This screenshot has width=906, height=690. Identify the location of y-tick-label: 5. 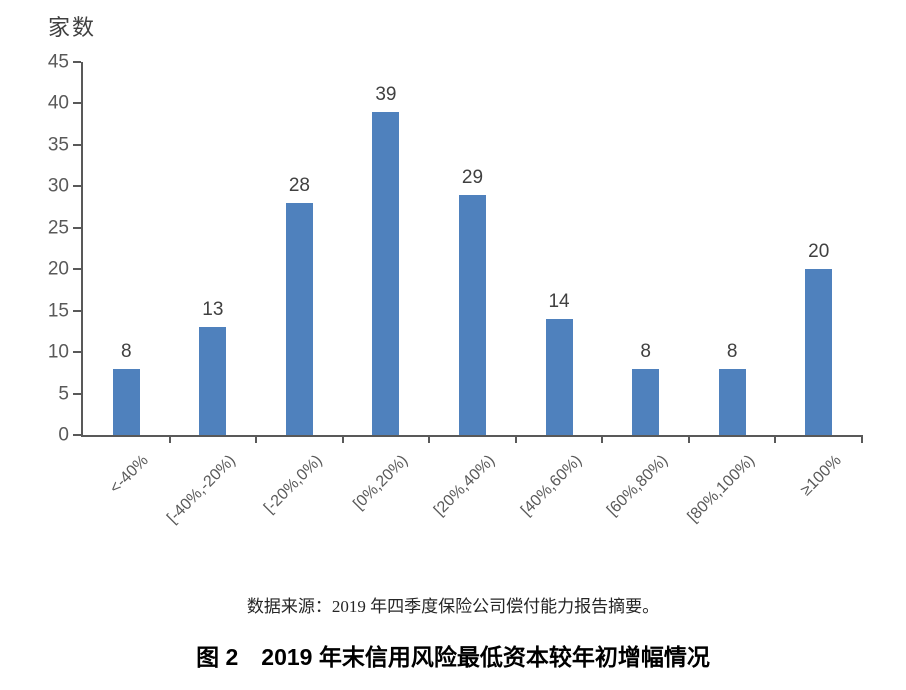
(63, 394).